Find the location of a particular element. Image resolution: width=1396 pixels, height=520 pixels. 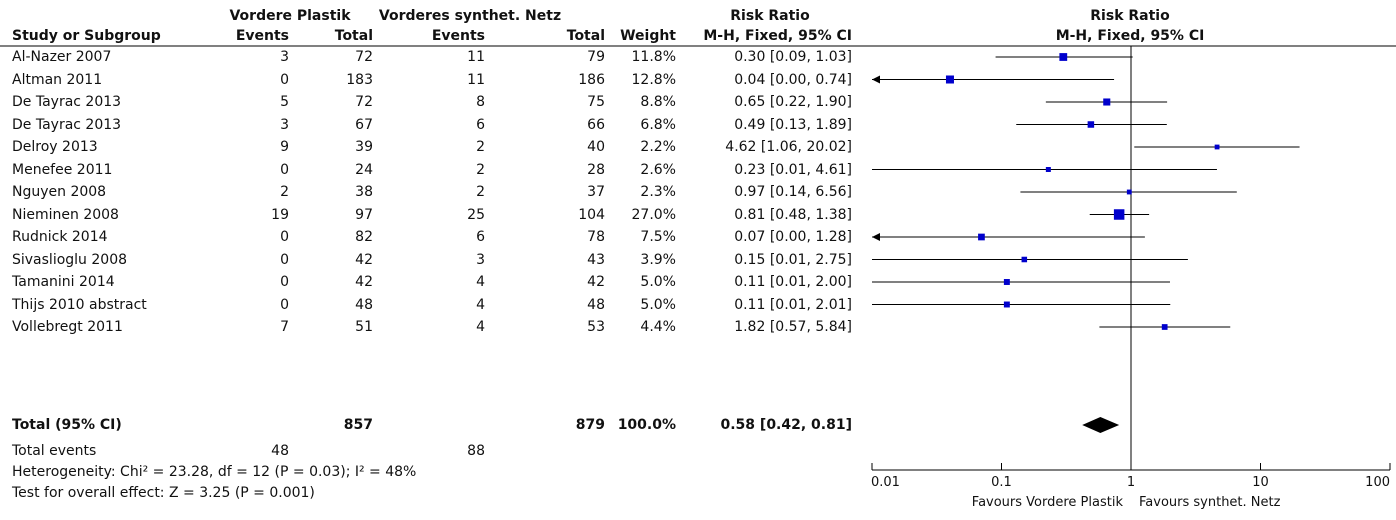

study-e1-cell: 3 is located at coordinates (284, 57).